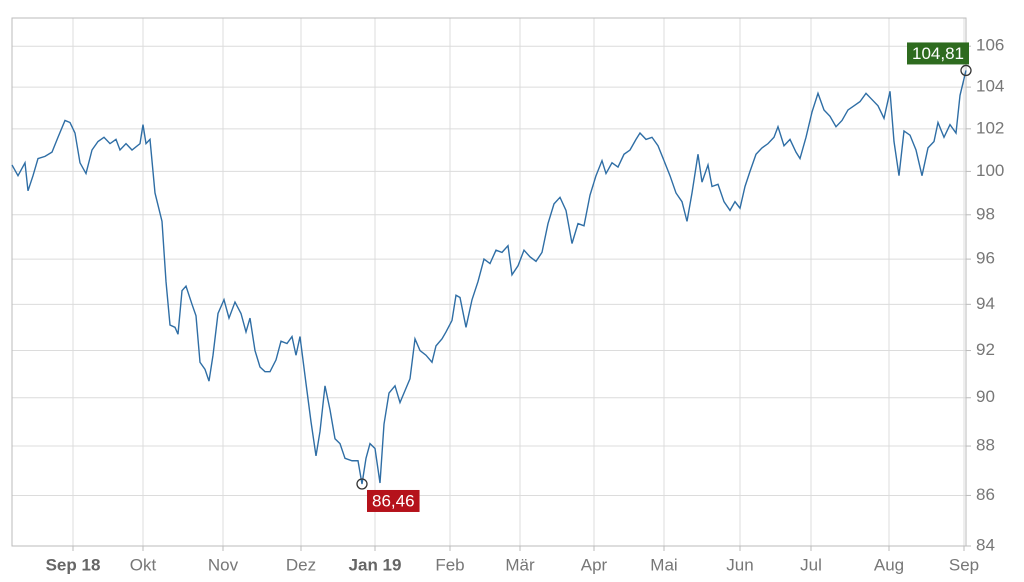  Describe the element at coordinates (985, 445) in the screenshot. I see `y-tick-label: 88` at that location.